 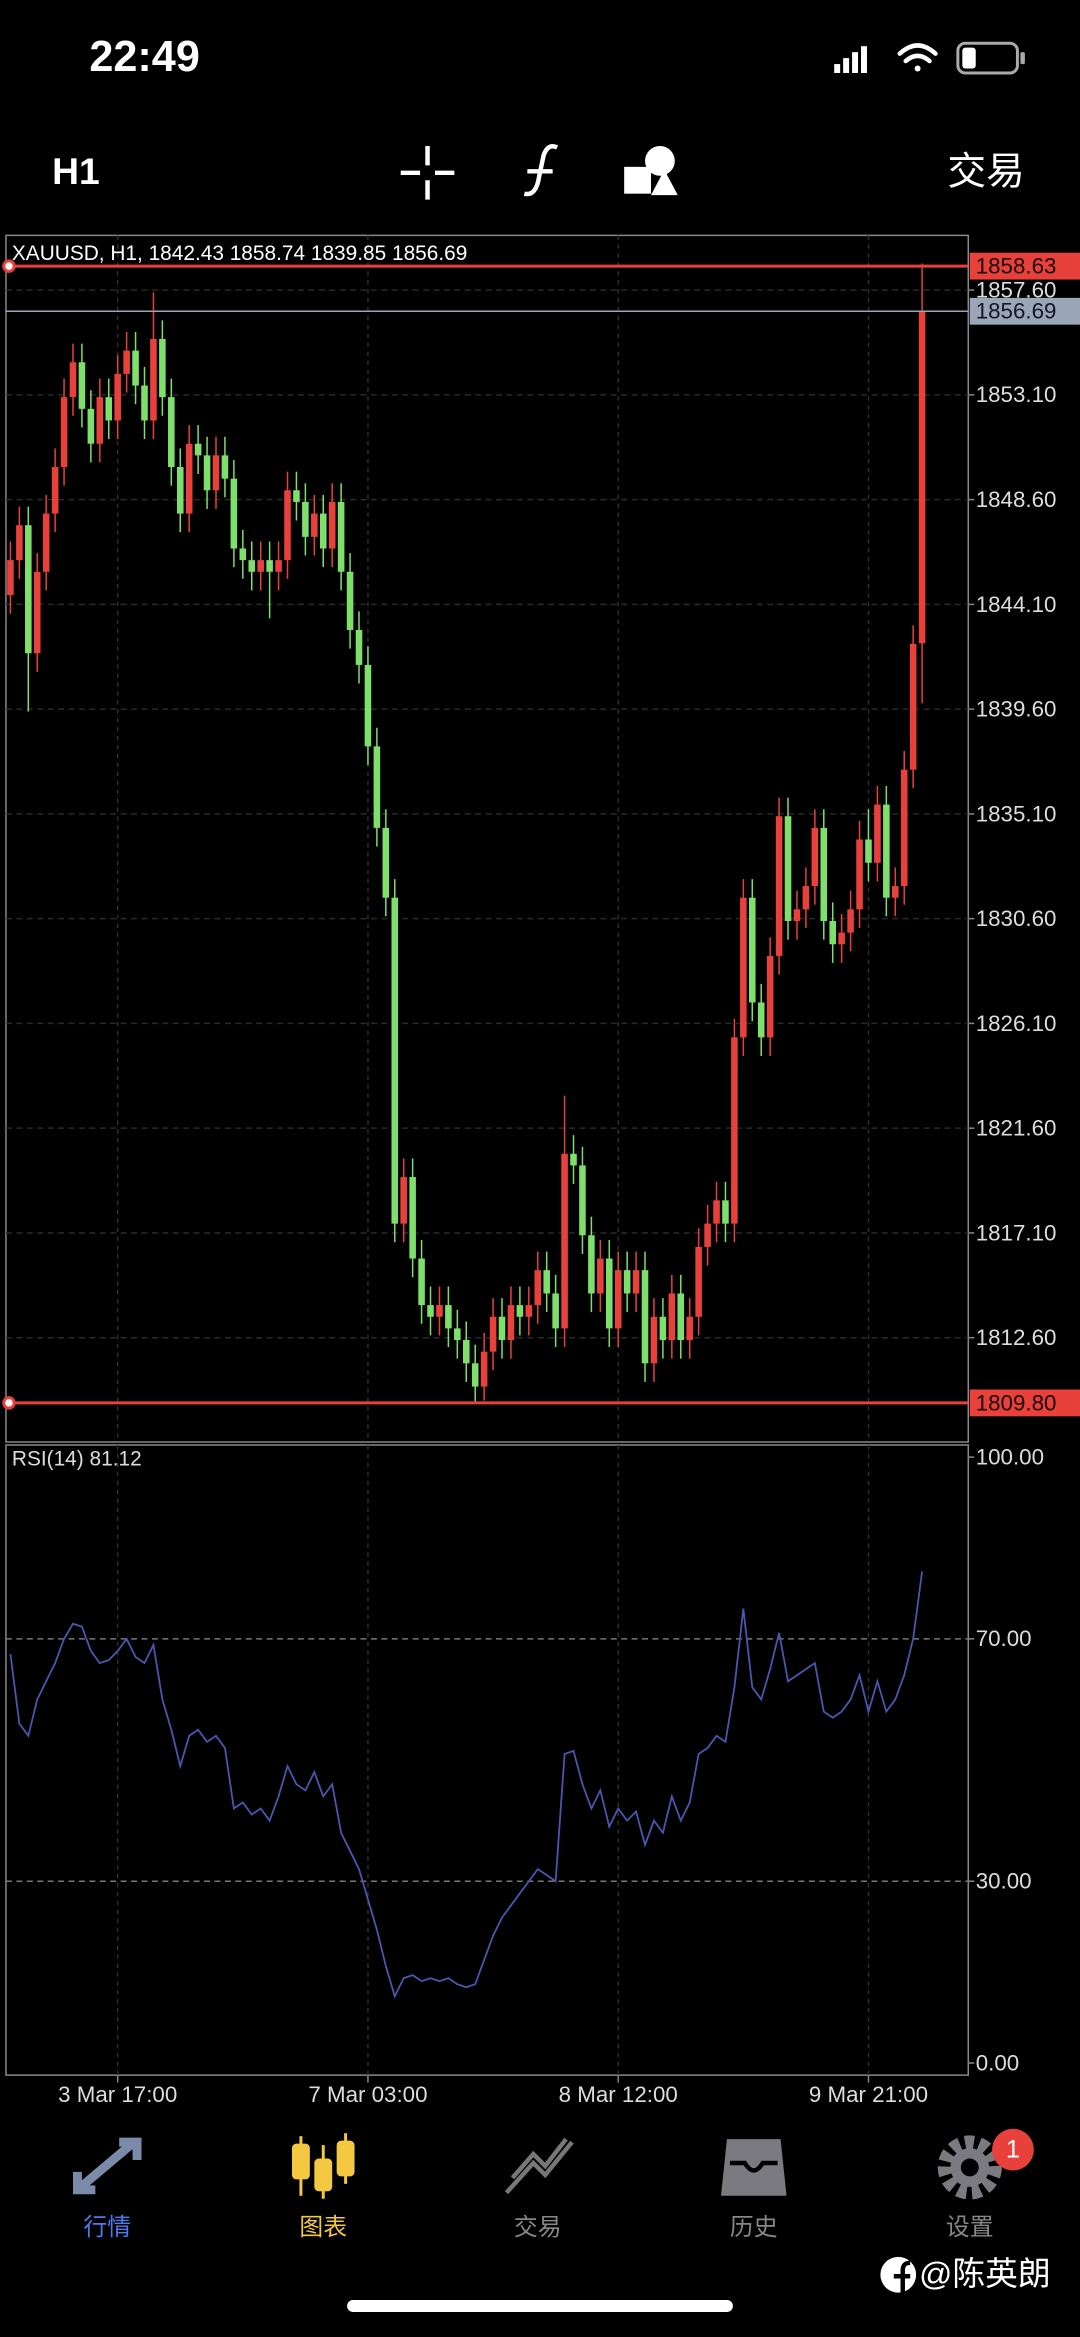 What do you see at coordinates (107, 2189) in the screenshot?
I see `tab-market: 行情` at bounding box center [107, 2189].